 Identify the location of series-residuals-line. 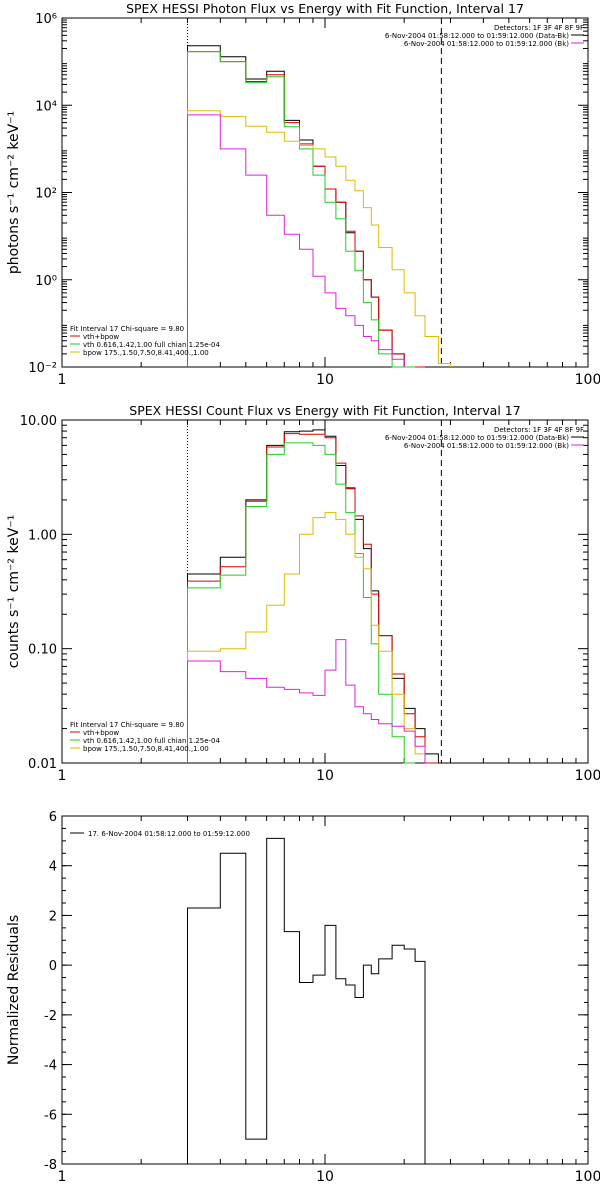
(306, 1000).